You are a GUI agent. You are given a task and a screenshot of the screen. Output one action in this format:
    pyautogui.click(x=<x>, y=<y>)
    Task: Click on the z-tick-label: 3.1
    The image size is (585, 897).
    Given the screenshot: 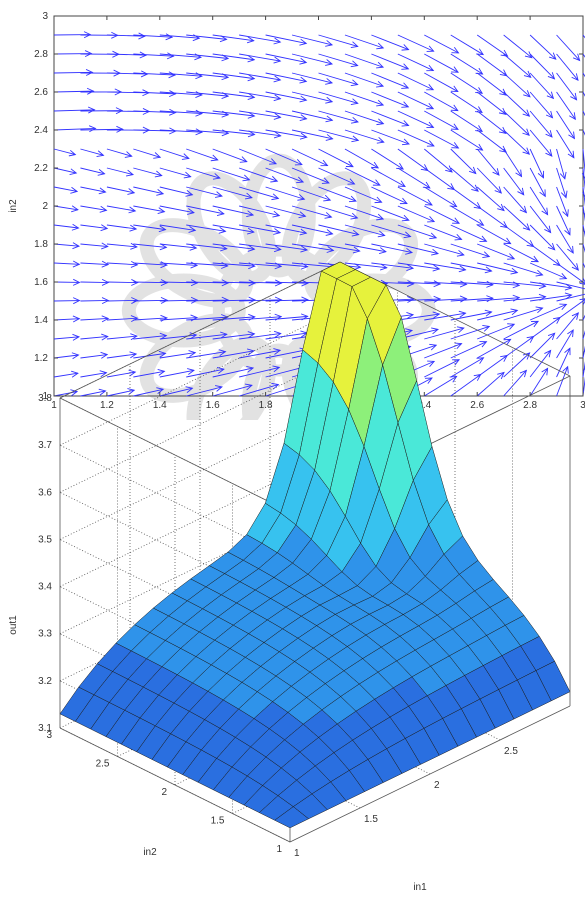 What is the action you would take?
    pyautogui.click(x=45, y=728)
    